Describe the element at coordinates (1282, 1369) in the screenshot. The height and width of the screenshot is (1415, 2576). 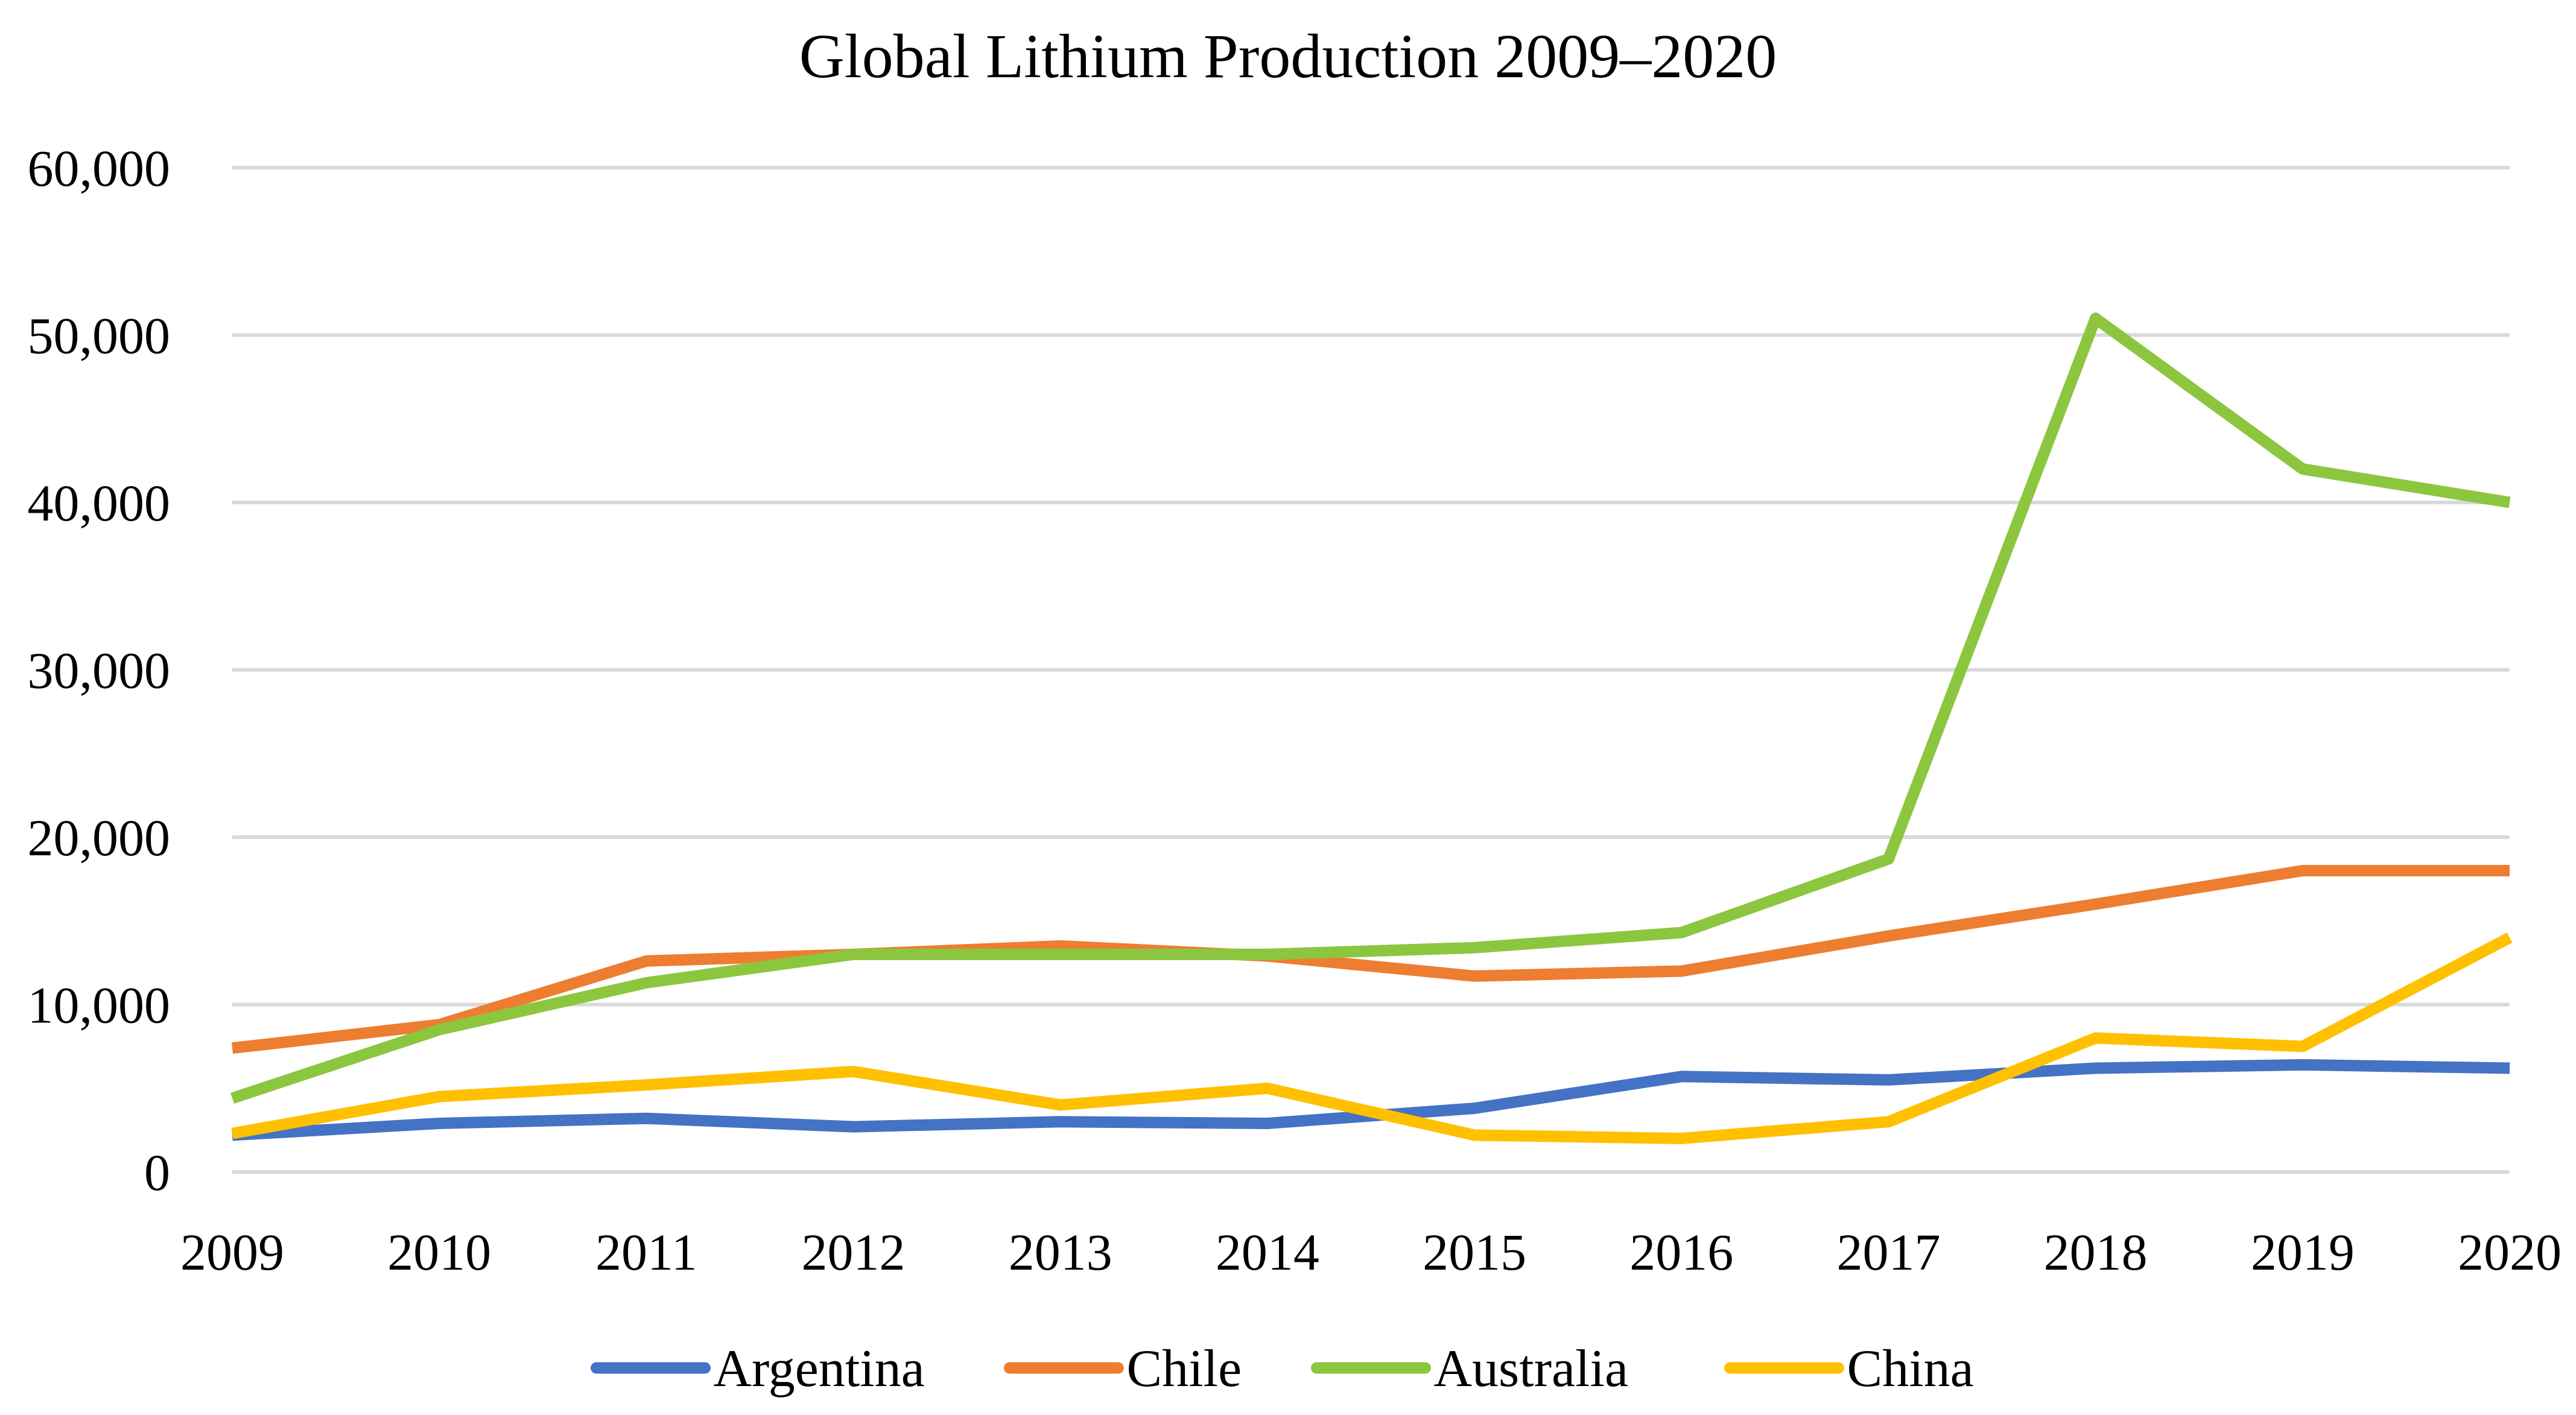
I see `legend: Argentina Chile Australia China` at that location.